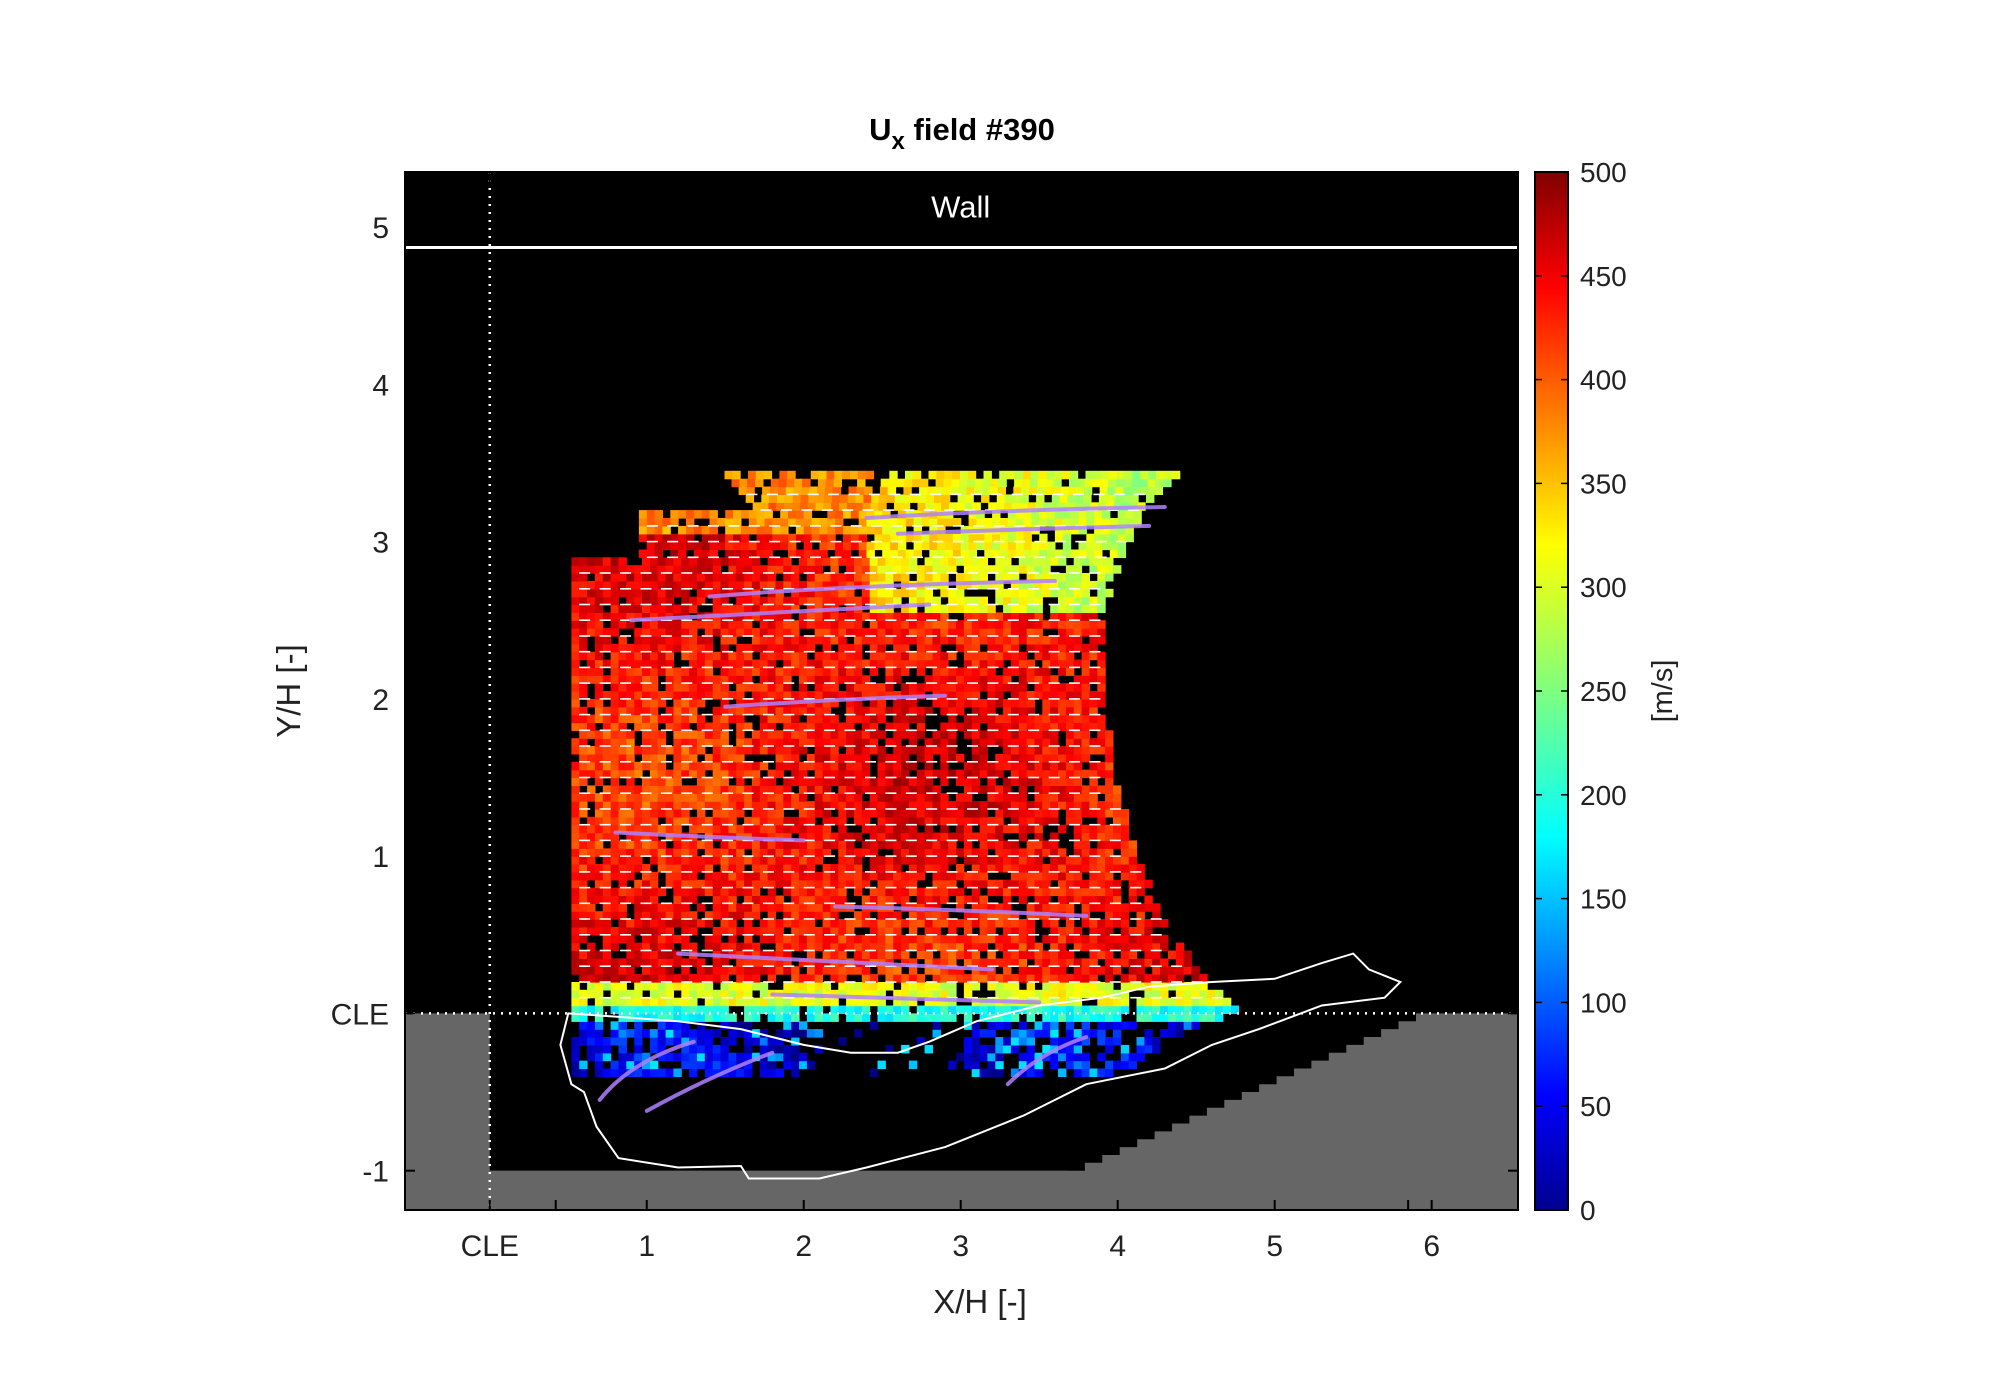 The image size is (2000, 1373). Describe the element at coordinates (980, 1301) in the screenshot. I see `x-axis-label: X/H [-]` at that location.